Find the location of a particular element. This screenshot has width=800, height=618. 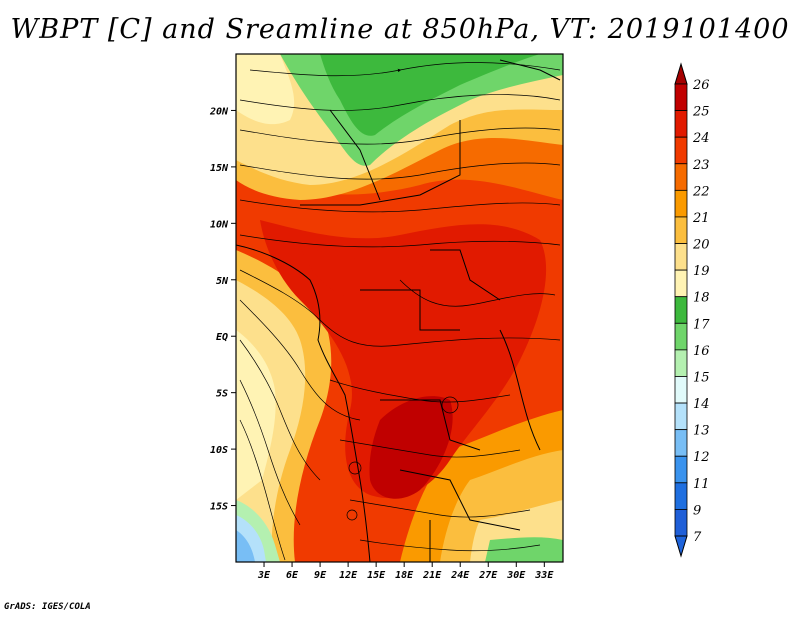

colorbar-label: 9 is located at coordinates (697, 510).